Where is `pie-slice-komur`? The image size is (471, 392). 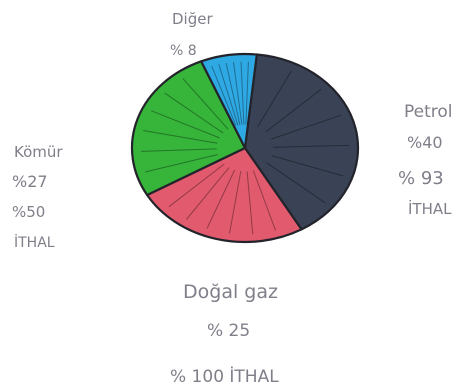
pie-slice-komur is located at coordinates (188, 128).